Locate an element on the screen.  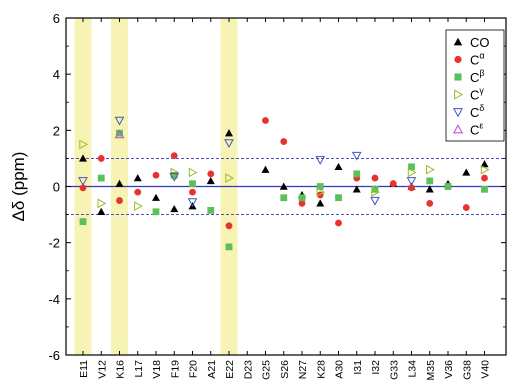
point-c-γ-l34 is located at coordinates (412, 172).